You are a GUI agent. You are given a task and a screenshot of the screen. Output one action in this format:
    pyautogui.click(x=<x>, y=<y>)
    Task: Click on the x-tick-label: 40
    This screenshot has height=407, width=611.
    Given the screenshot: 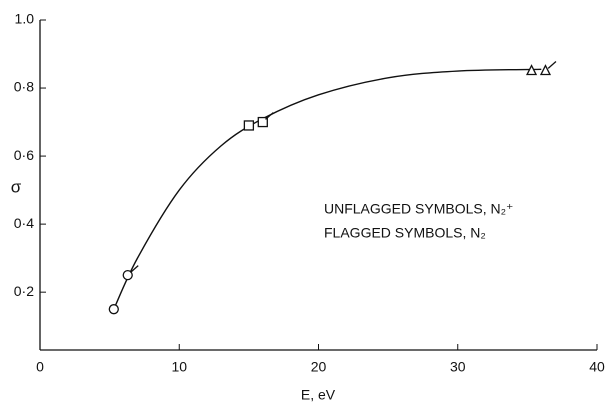 What is the action you would take?
    pyautogui.click(x=597, y=367)
    